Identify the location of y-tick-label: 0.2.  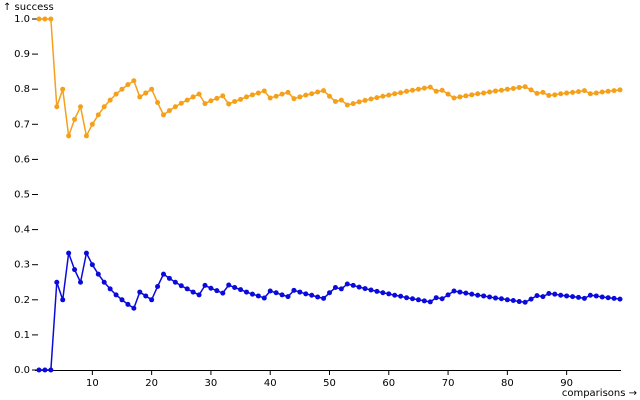
(22, 300).